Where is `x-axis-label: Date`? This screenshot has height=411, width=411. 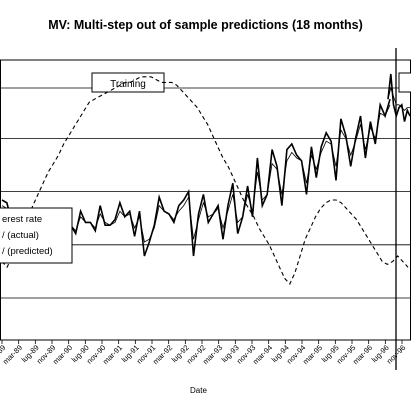 x-axis-label: Date is located at coordinates (198, 390).